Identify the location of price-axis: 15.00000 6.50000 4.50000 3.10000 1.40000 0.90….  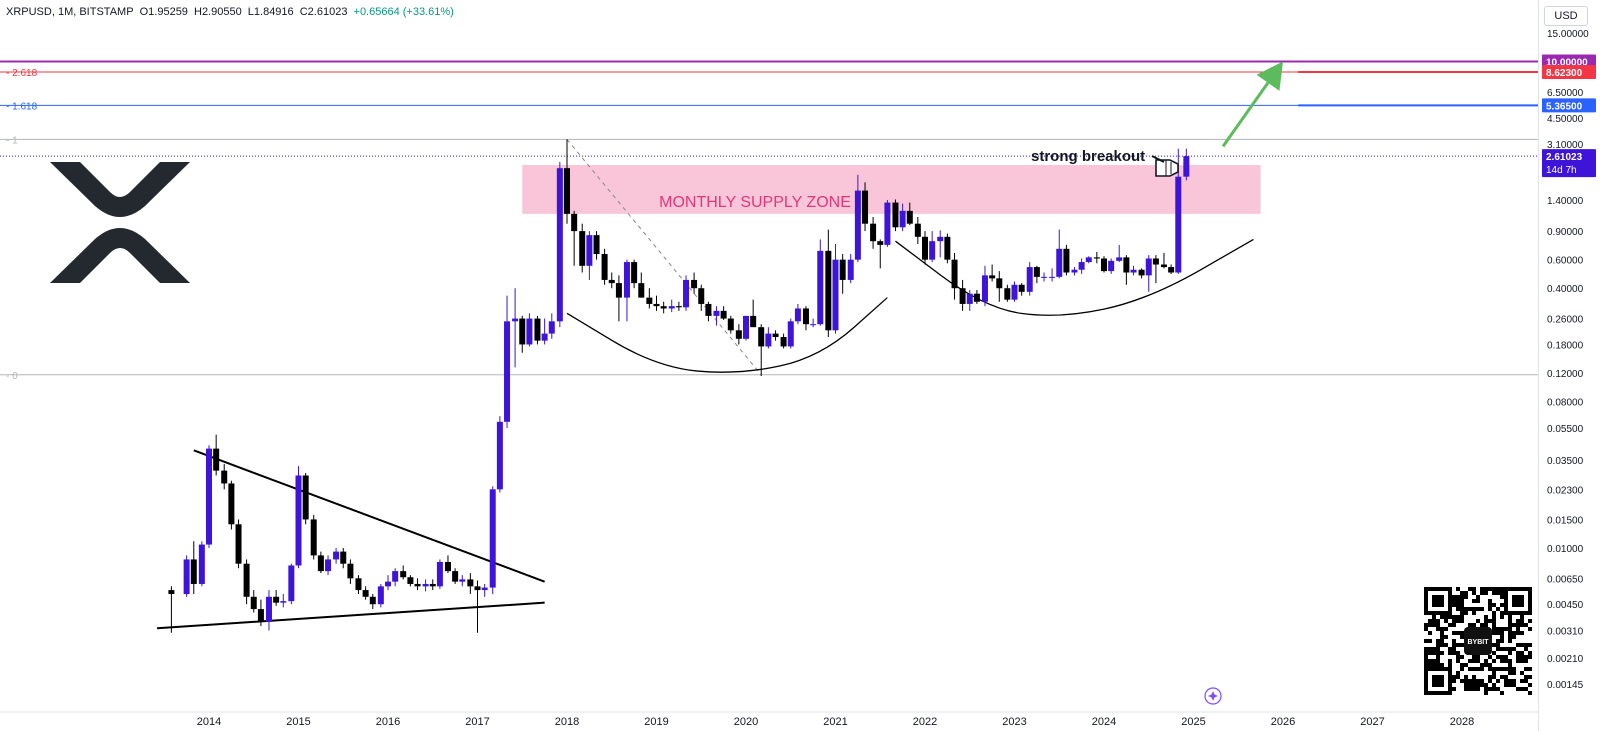
(1569, 360).